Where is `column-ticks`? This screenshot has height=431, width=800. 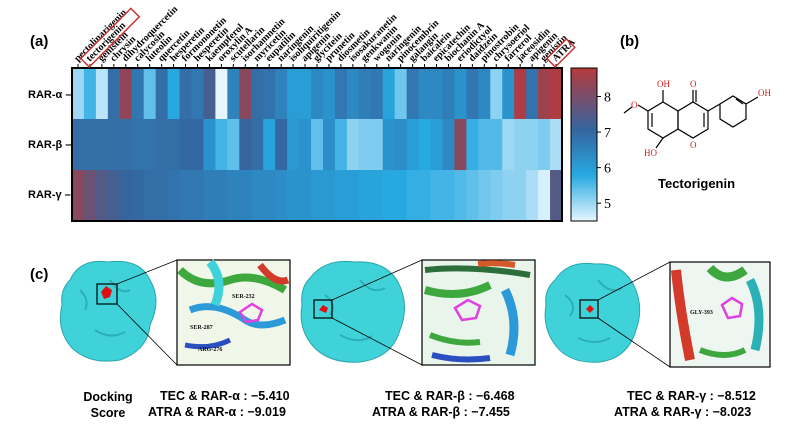
column-ticks is located at coordinates (317, 66).